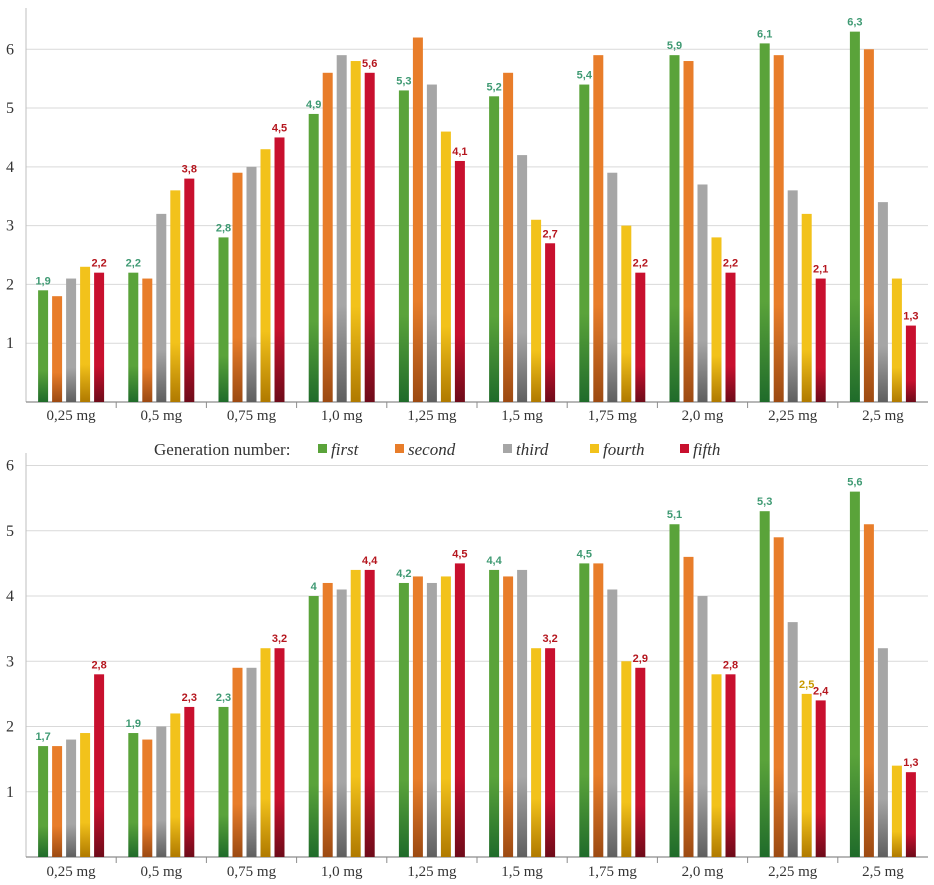 The width and height of the screenshot is (934, 885). What do you see at coordinates (549, 234) in the screenshot?
I see `data-label: 2,7` at bounding box center [549, 234].